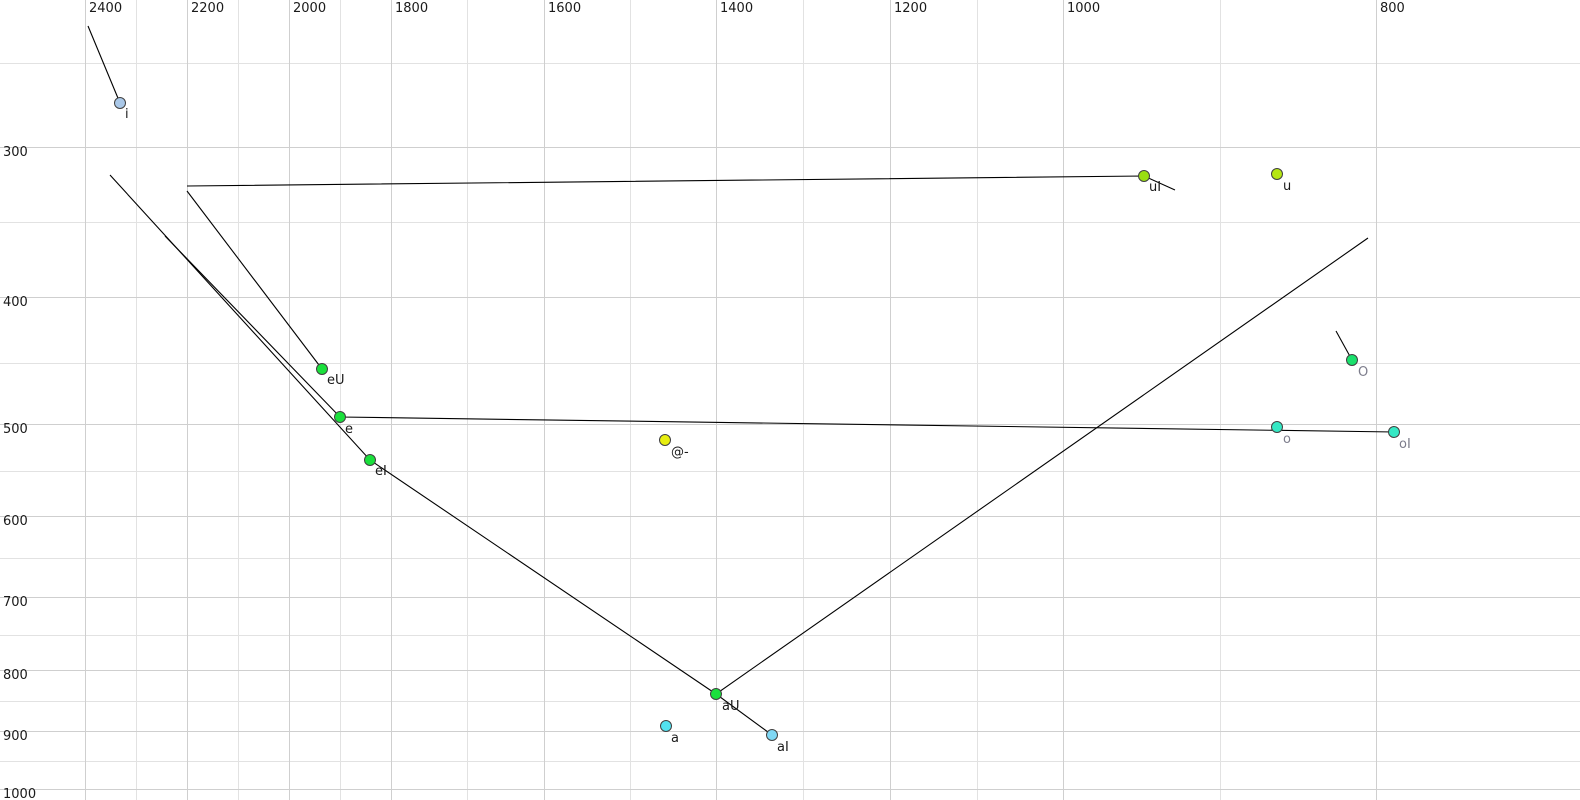 The image size is (1580, 800). I want to click on vowel-label-i: i, so click(127, 114).